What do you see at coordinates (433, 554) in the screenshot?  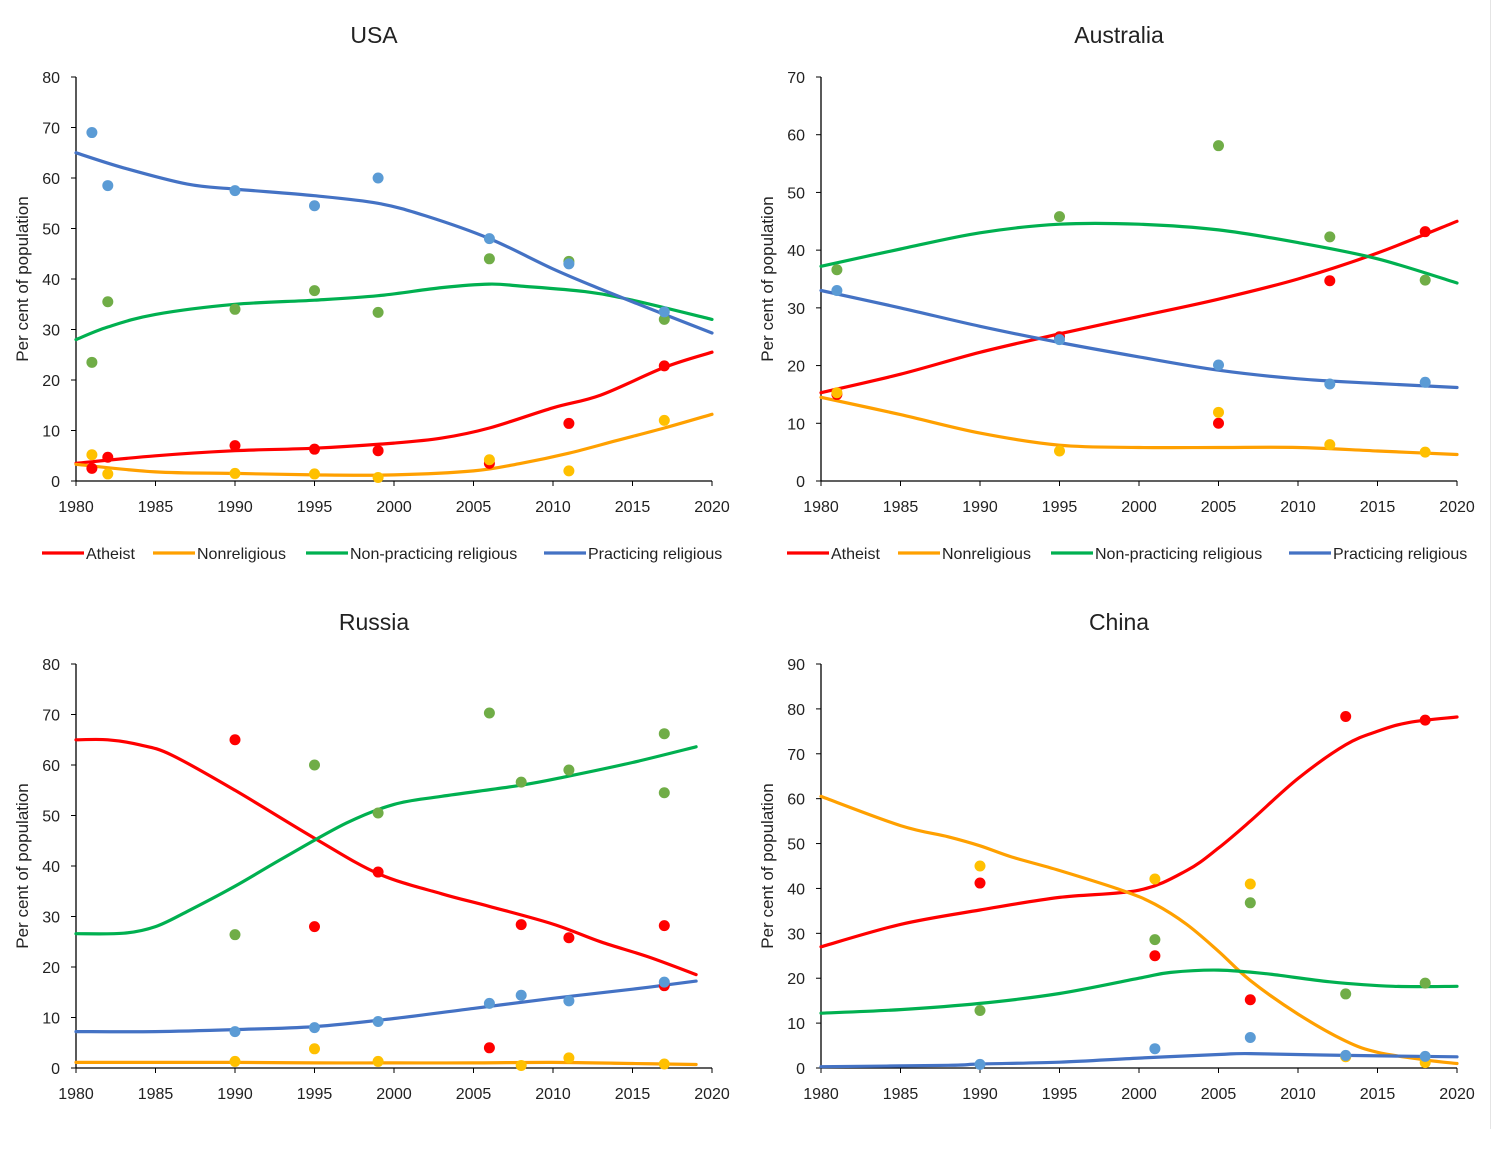 I see `legend-label-non-practicing-religious: Non-practicing religious` at bounding box center [433, 554].